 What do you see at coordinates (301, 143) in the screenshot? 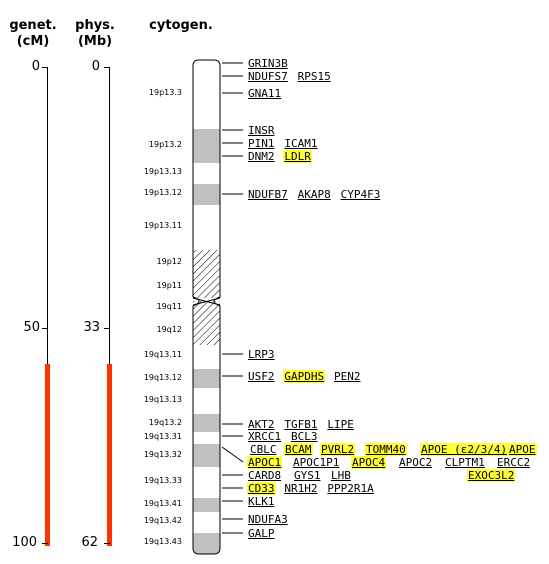
I see `gene-link: ICAM1` at bounding box center [301, 143].